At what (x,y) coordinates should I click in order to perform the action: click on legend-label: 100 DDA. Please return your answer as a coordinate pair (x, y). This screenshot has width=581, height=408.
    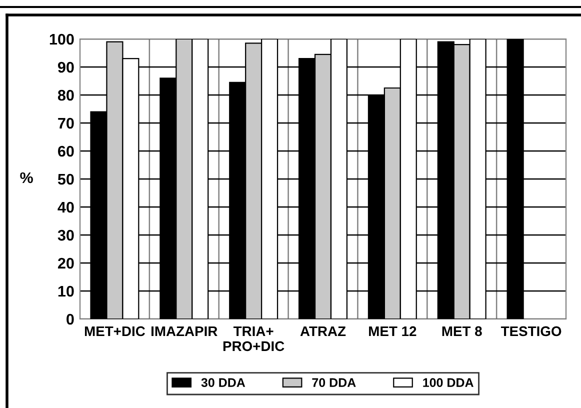
    Looking at the image, I should click on (448, 383).